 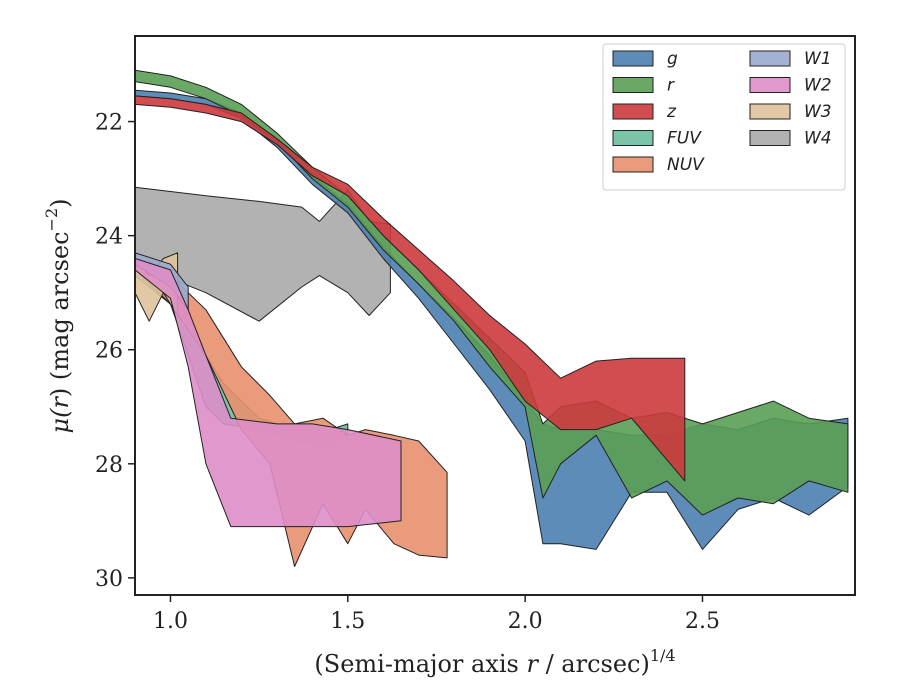 I want to click on band-w4, so click(x=263, y=254).